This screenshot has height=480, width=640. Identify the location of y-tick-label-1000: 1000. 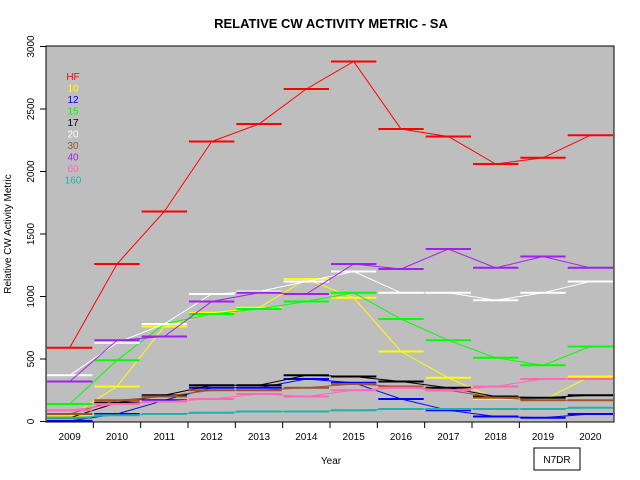
(31, 296).